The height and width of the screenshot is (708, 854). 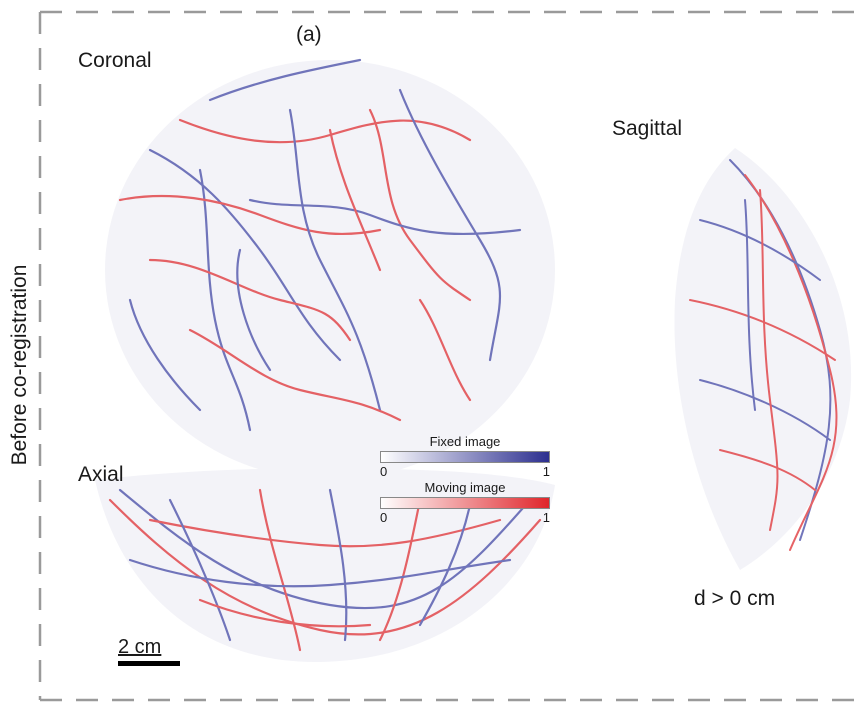 I want to click on moving-image-min: 0, so click(x=384, y=517).